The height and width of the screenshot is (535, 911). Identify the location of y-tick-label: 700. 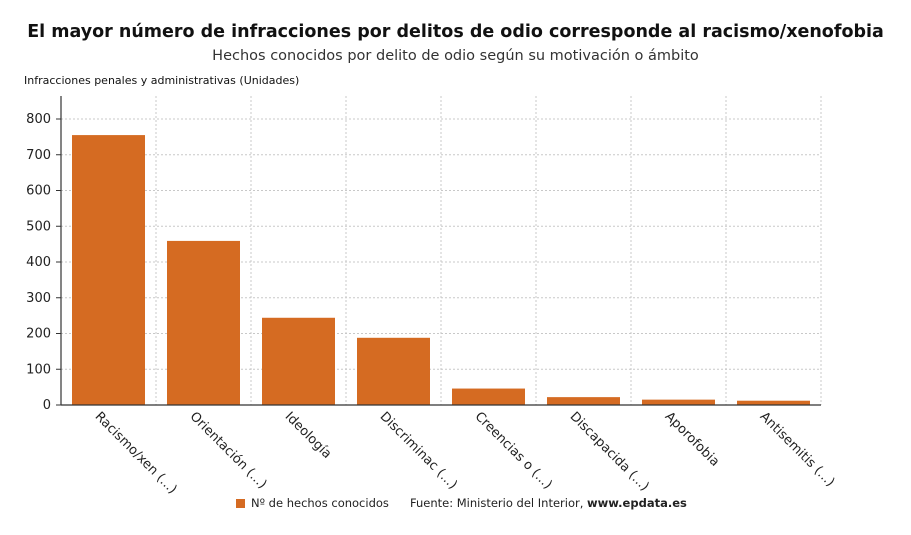
(38, 155).